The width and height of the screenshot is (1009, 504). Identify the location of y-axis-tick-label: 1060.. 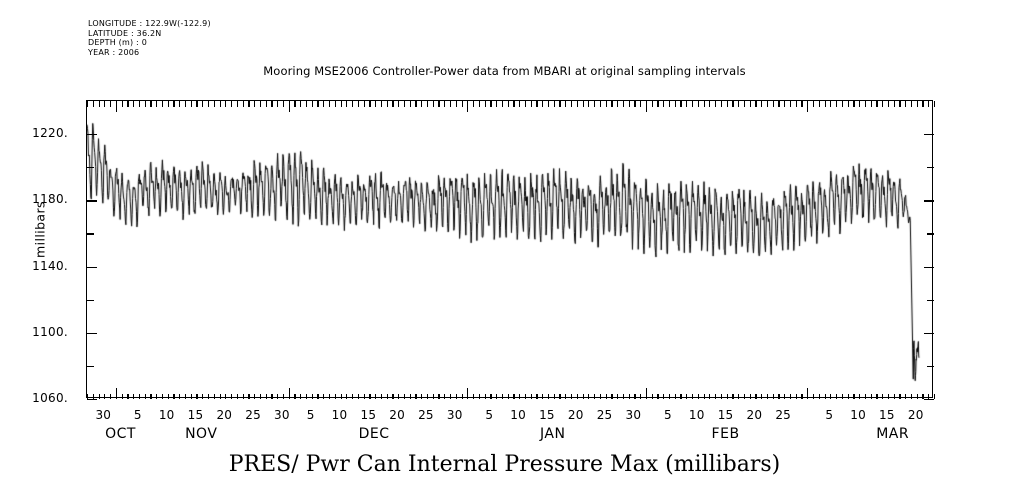
(50, 398).